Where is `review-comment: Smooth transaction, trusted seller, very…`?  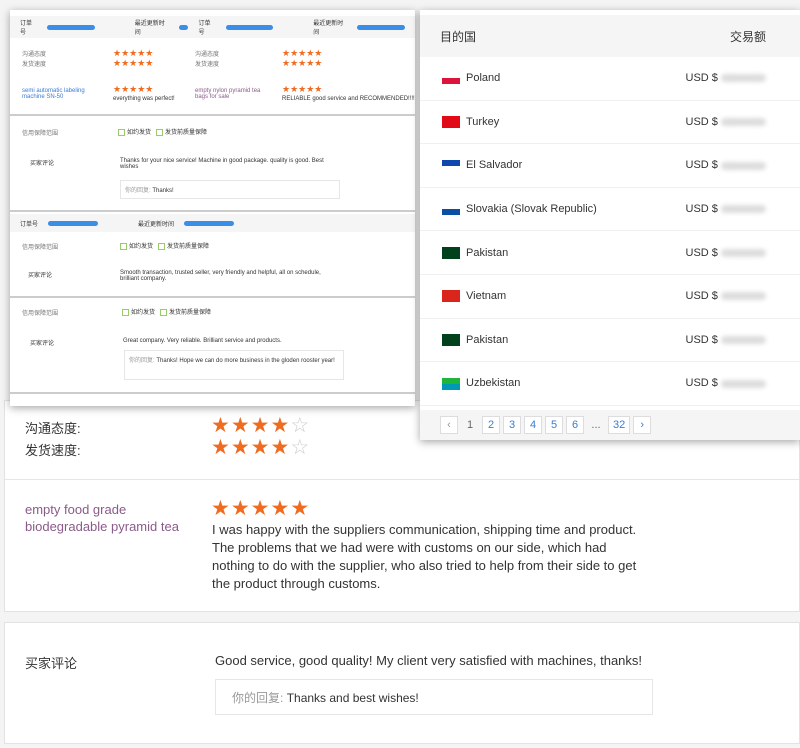
review-comment: Smooth transaction, trusted seller, very… is located at coordinates (220, 276).